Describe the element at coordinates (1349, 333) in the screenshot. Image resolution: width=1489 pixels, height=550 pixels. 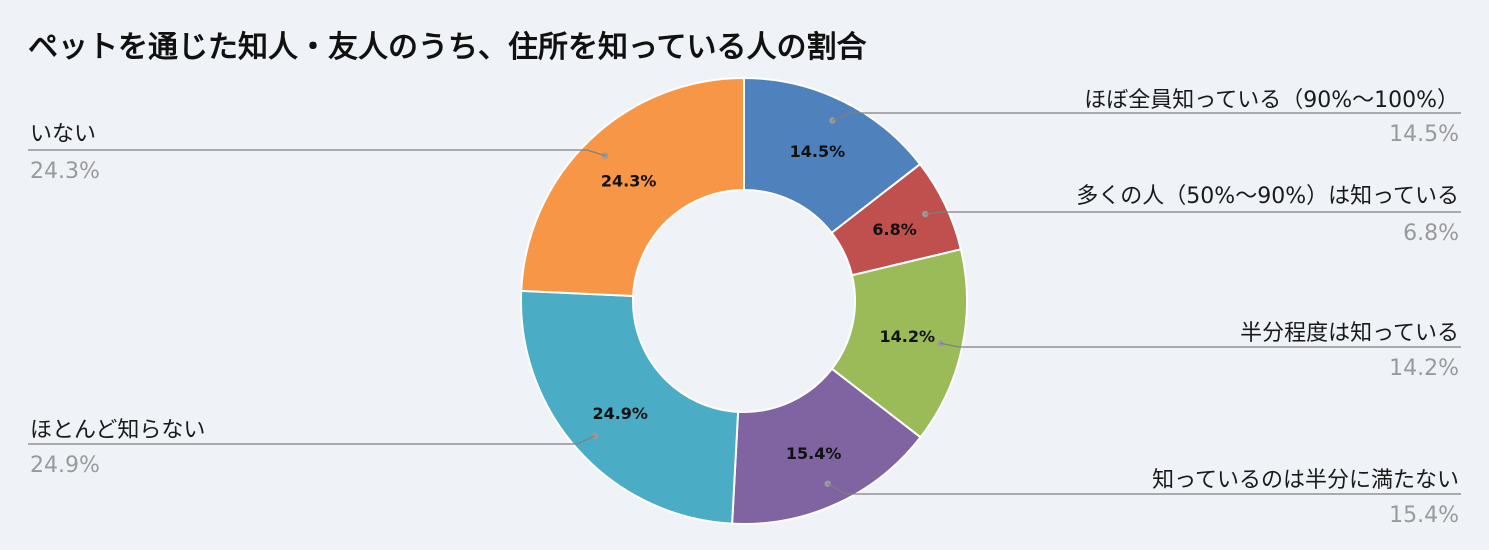
I see `callout-label: 半分程度は知っている` at that location.